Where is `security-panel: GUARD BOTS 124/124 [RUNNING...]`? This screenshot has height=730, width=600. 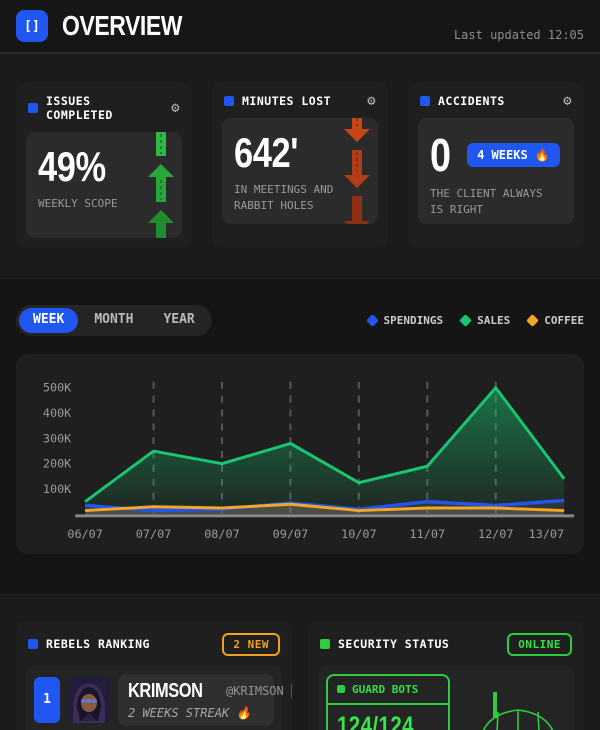
security-panel: GUARD BOTS 124/124 [RUNNING...] is located at coordinates (446, 697).